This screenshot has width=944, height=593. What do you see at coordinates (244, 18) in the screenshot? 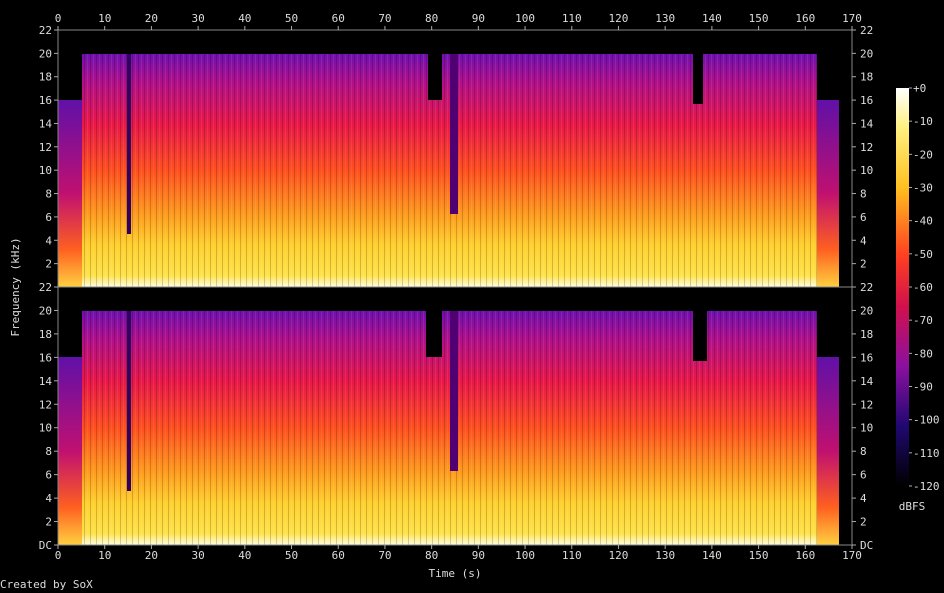
I see `x-tick-label: 40` at bounding box center [244, 18].